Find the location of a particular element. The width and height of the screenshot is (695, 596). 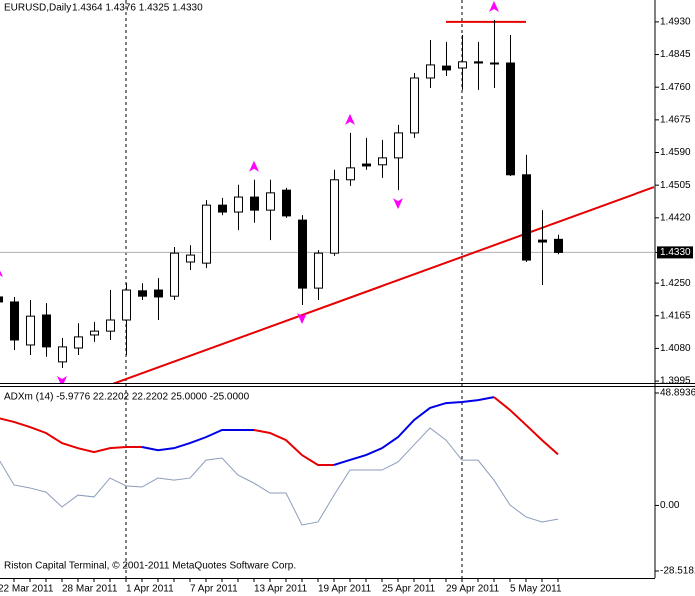

y-tick-label: 1.3995 is located at coordinates (675, 381).